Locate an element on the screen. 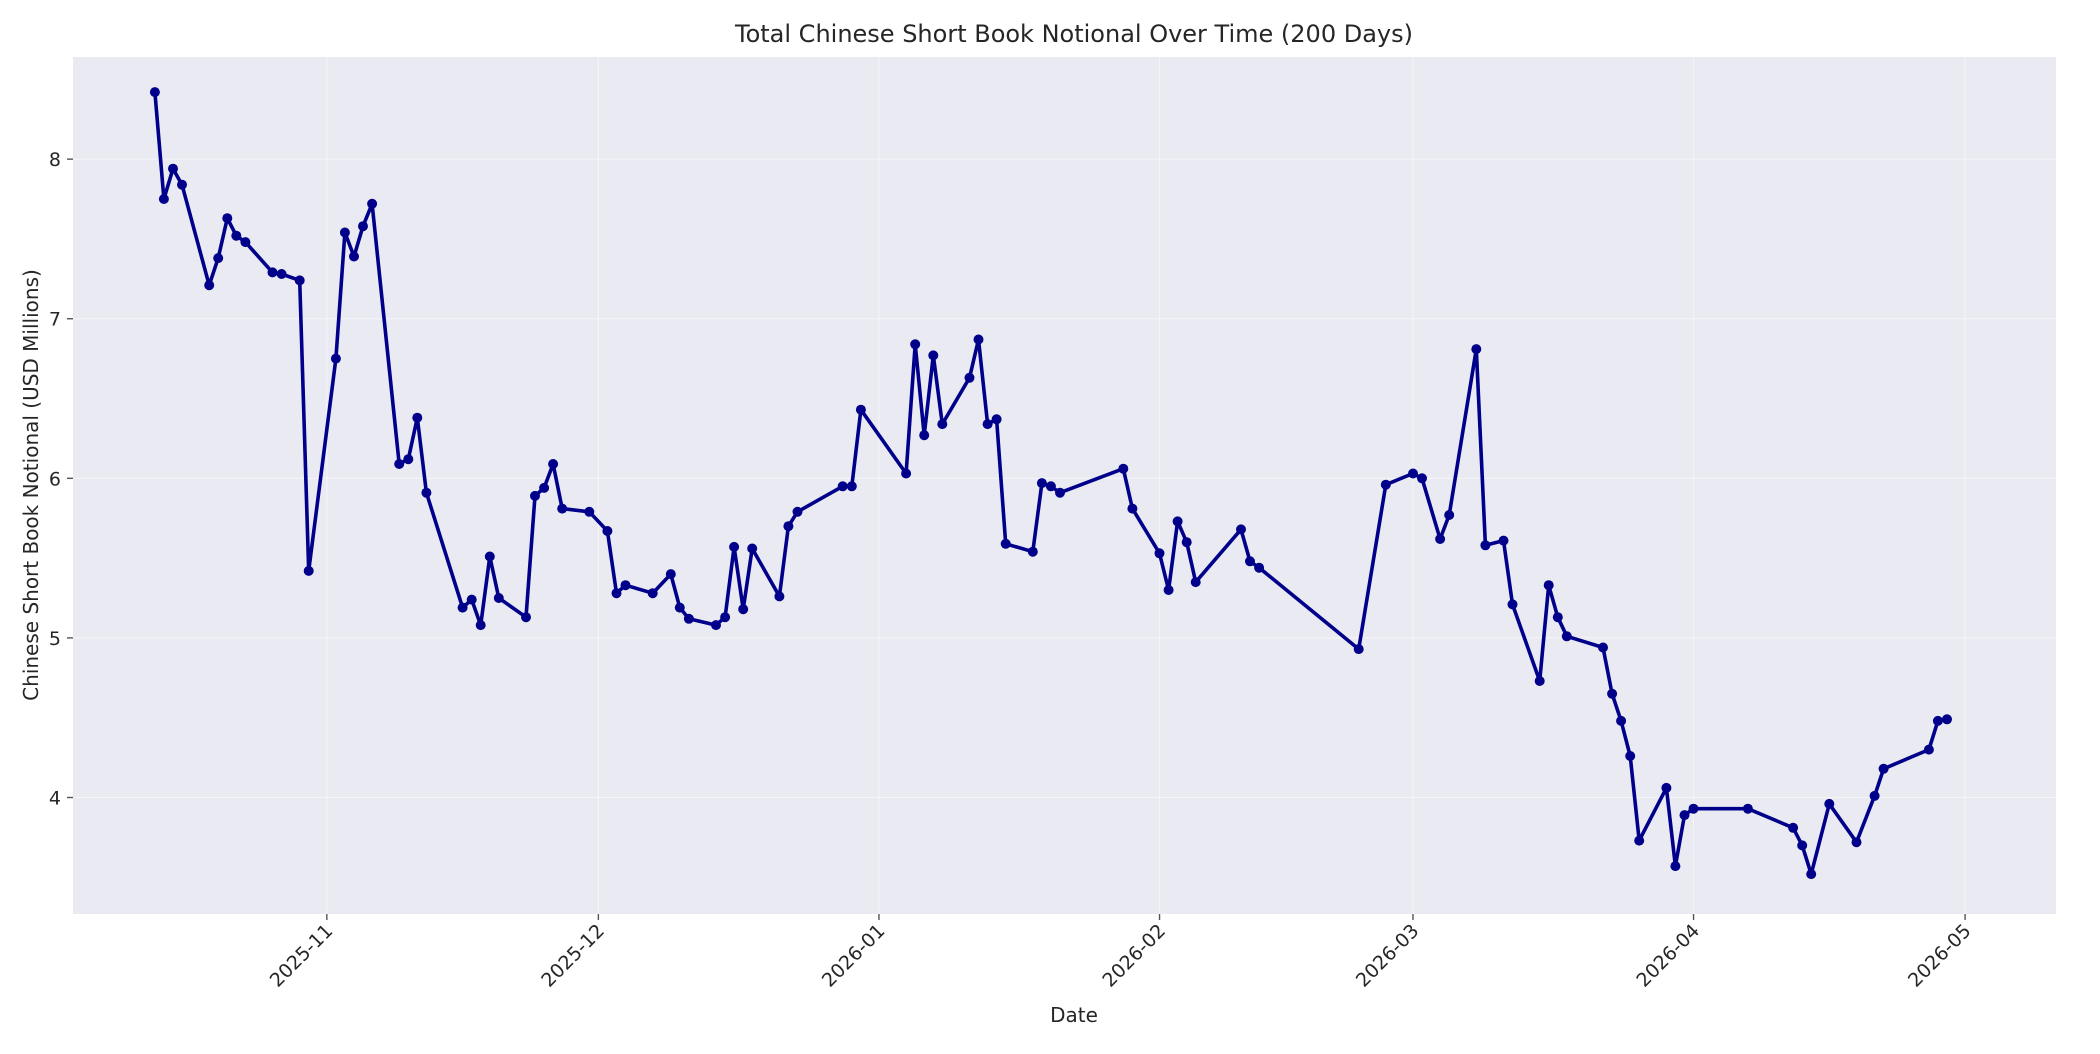 This screenshot has height=1054, width=2100. x-axis-title: Date is located at coordinates (1074, 1015).